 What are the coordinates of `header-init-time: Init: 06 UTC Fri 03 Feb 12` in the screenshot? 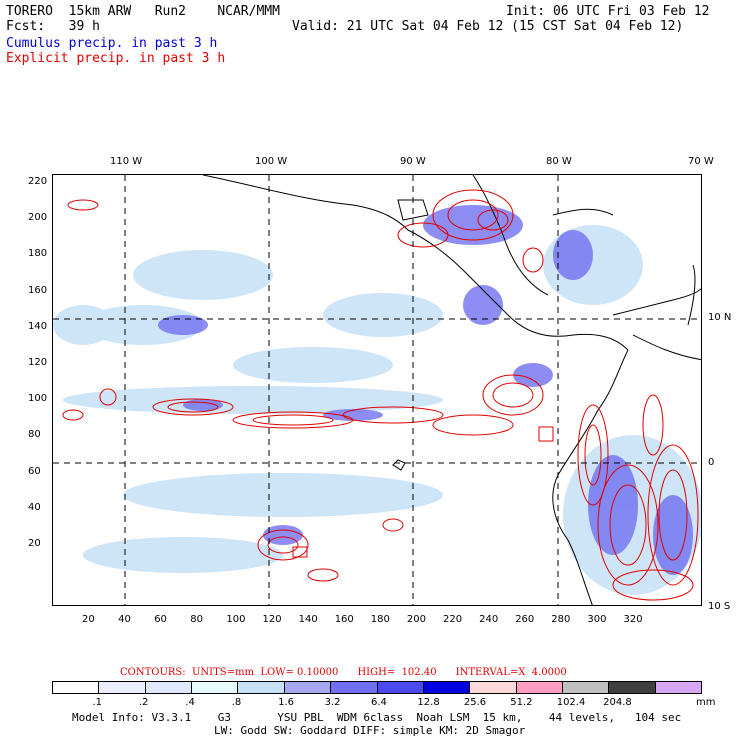 It's located at (608, 11).